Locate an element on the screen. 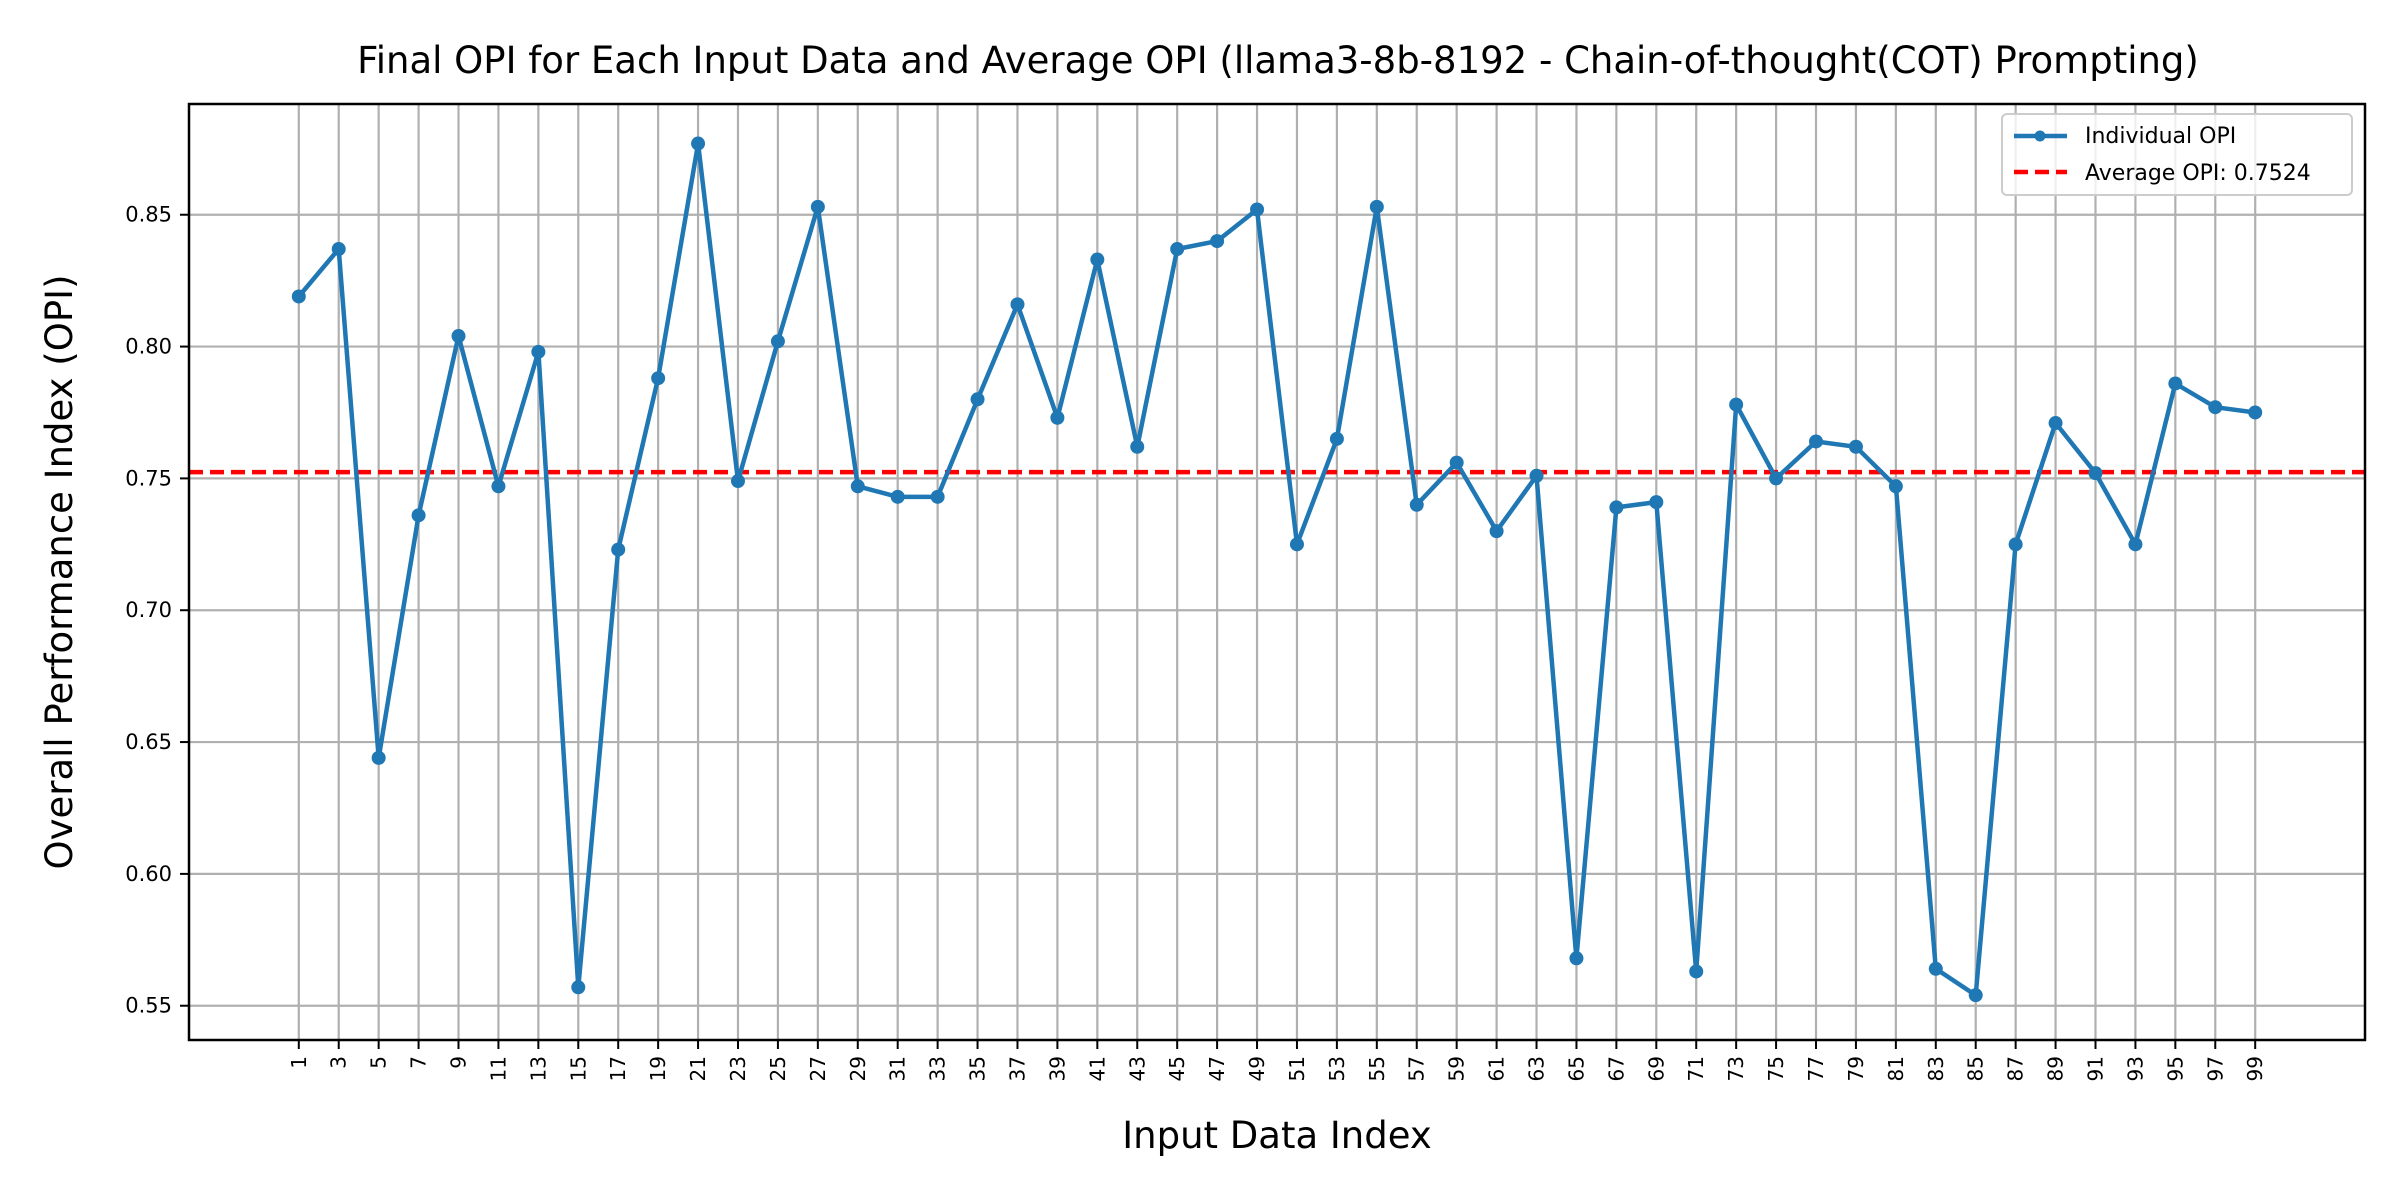  x-tick-label: 59 is located at coordinates (1457, 1068).